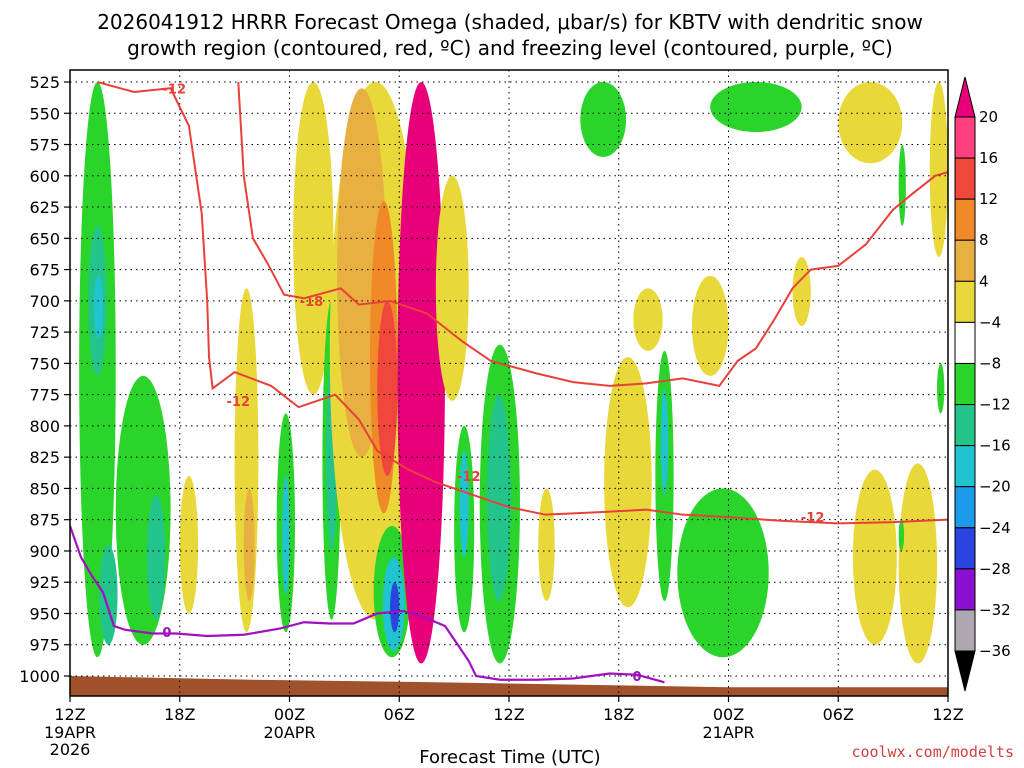 Image resolution: width=1024 pixels, height=768 pixels. Describe the element at coordinates (990, 363) in the screenshot. I see `colorbar-label-6: −8` at that location.